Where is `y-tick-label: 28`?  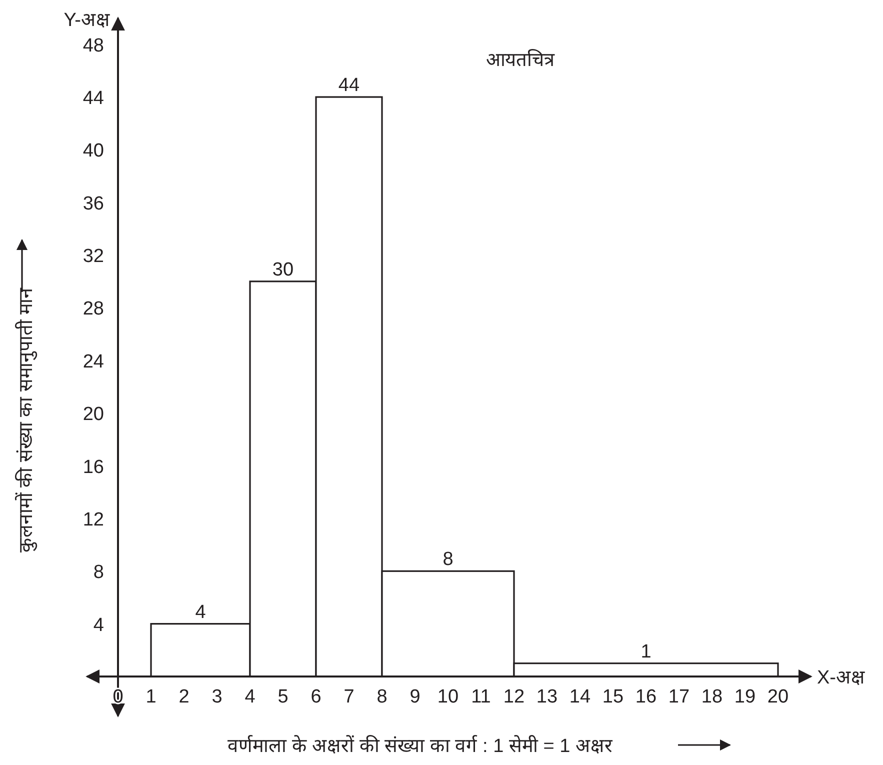
y-tick-label: 28 is located at coordinates (93, 309).